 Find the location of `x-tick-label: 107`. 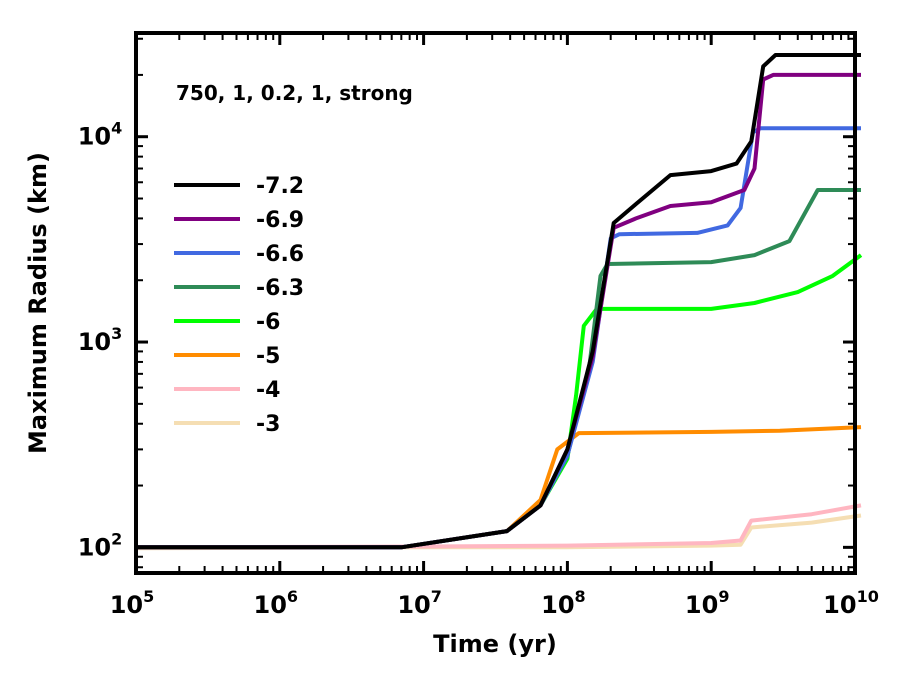

x-tick-label: 107 is located at coordinates (419, 603).